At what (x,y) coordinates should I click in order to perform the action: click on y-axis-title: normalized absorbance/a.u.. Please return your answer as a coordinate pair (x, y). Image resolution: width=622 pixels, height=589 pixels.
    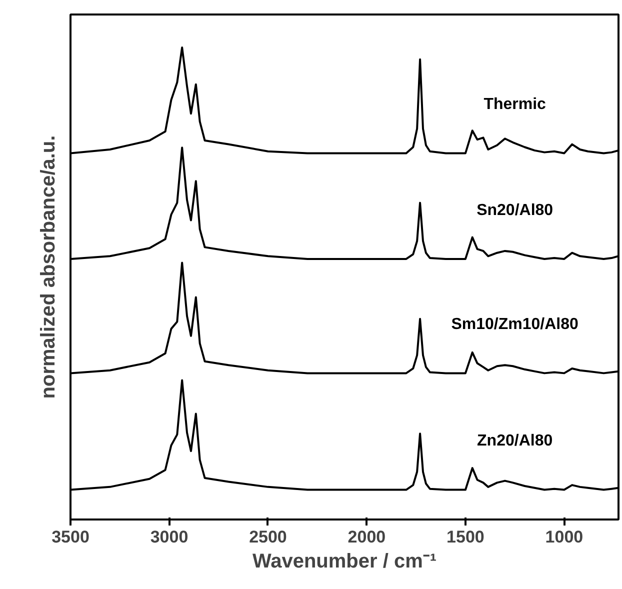
    Looking at the image, I should click on (49, 267).